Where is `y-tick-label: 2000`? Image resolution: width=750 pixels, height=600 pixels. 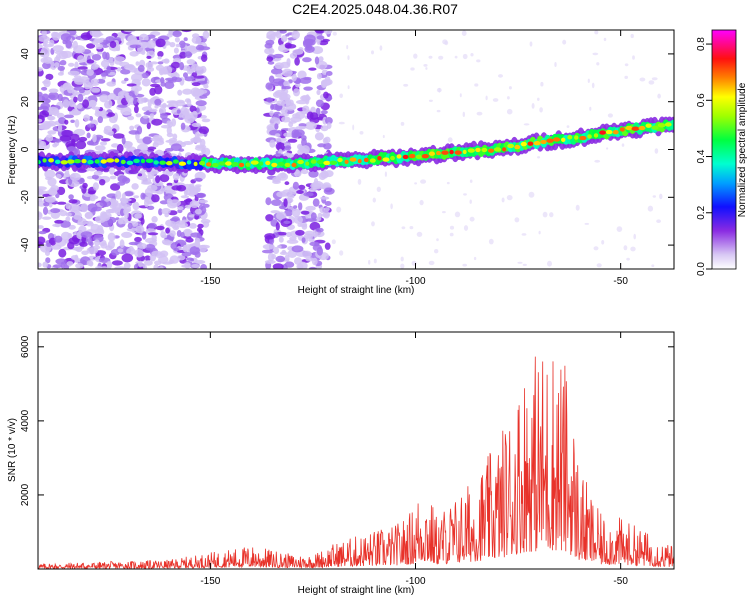 y-tick-label: 2000 is located at coordinates (25, 494).